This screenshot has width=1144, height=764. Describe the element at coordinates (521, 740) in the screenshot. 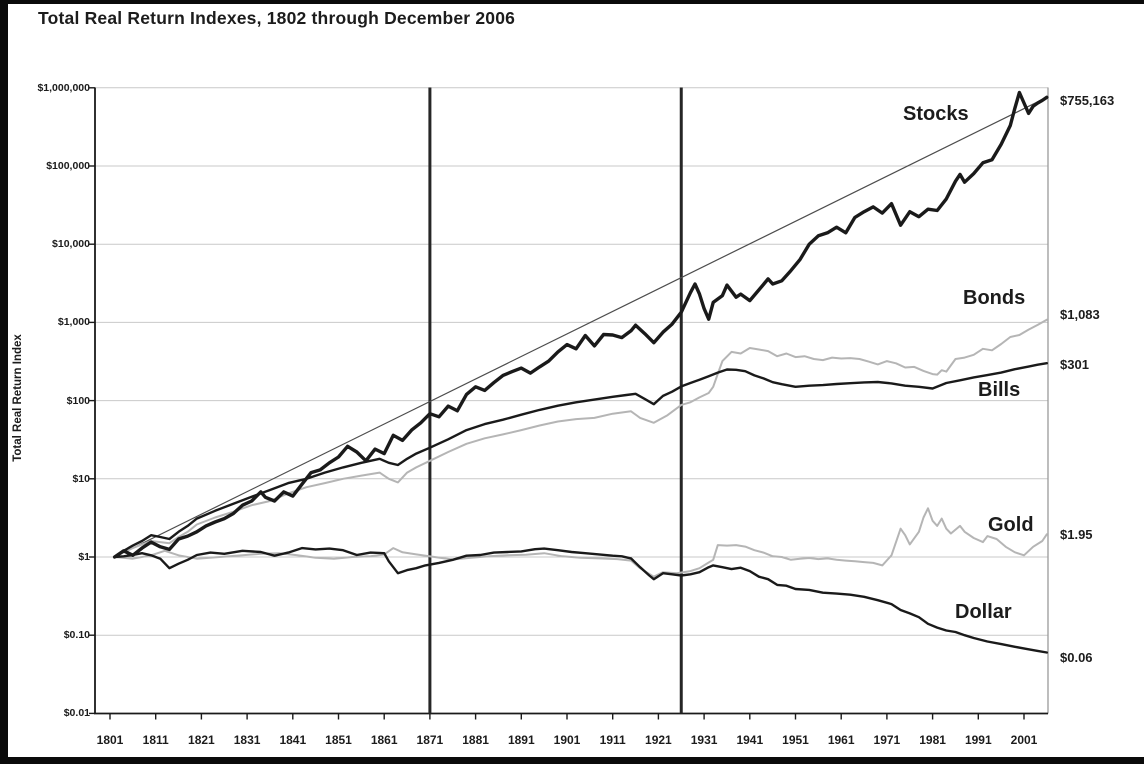

I see `x-tick-label: 1891` at that location.